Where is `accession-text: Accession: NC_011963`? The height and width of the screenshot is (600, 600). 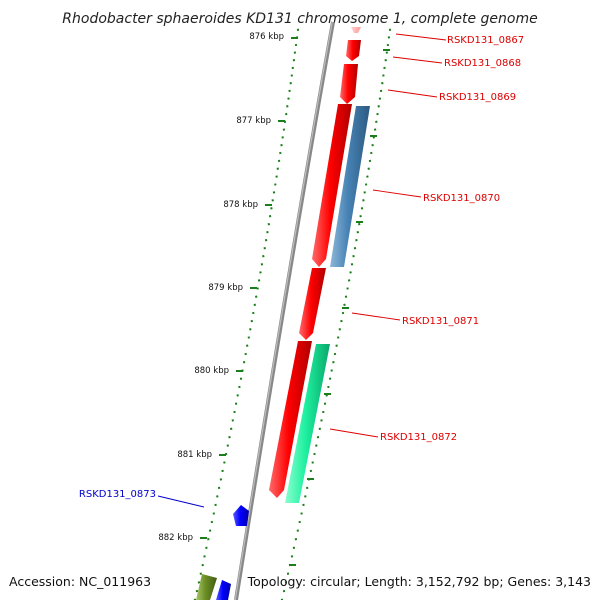 accession-text: Accession: NC_011963 is located at coordinates (80, 581).